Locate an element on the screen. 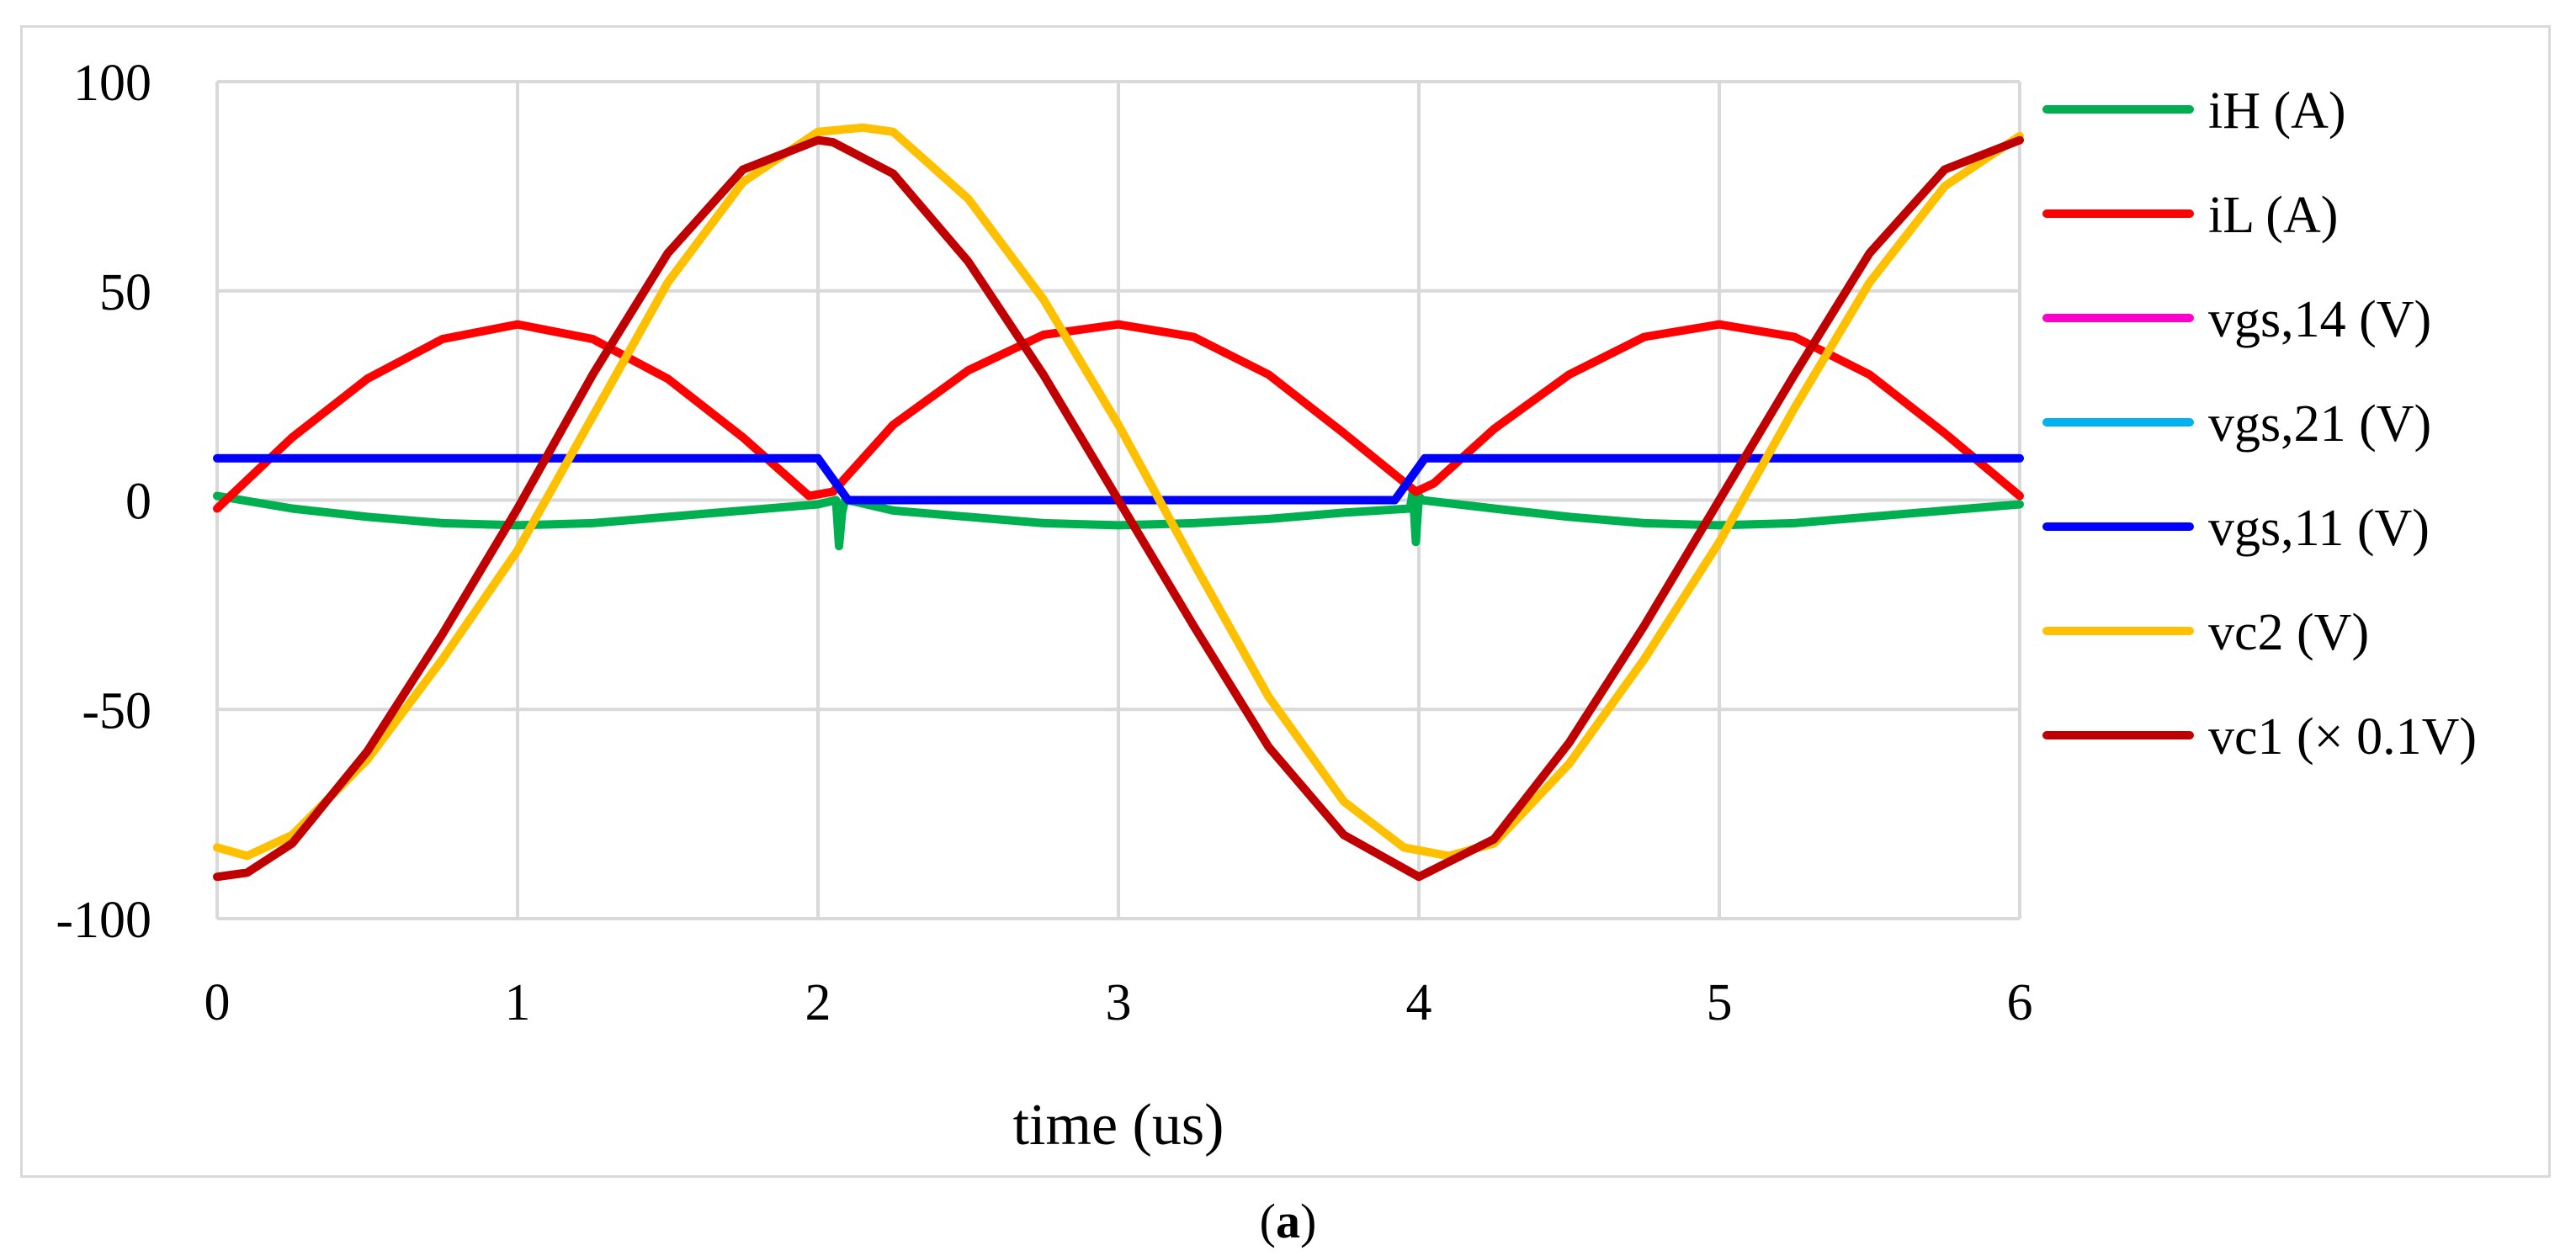 This screenshot has height=1256, width=2576. x-tick-label-3: 3 is located at coordinates (1119, 1002).